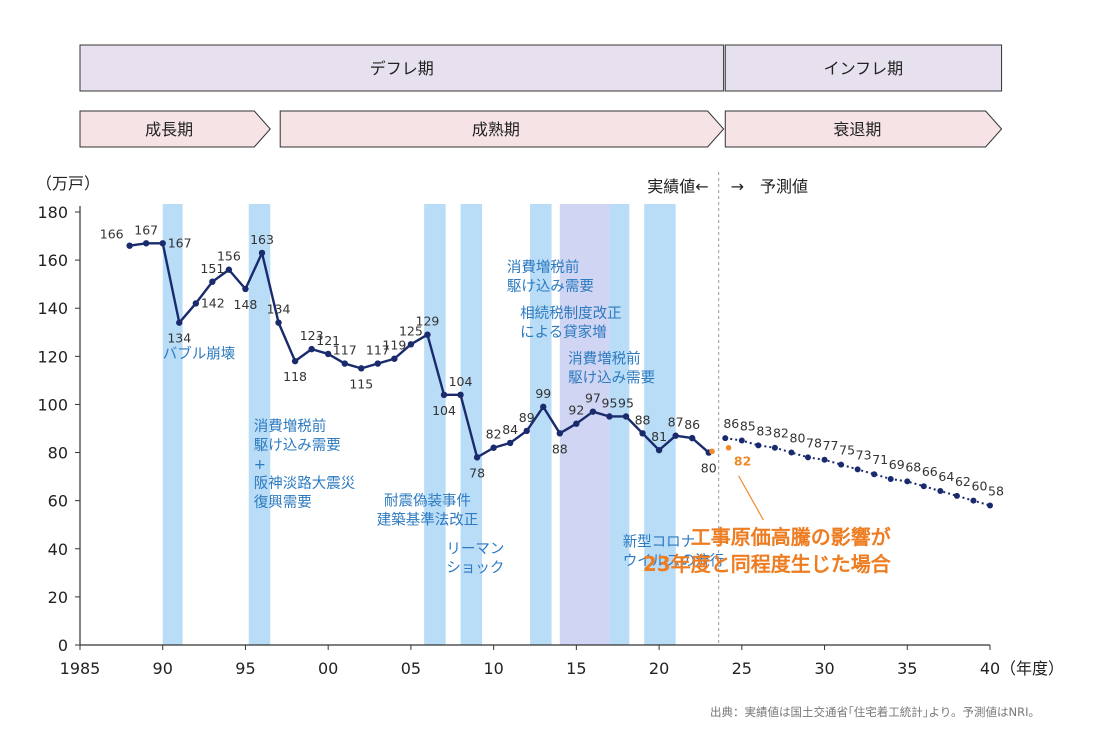 This screenshot has height=732, width=1102. What do you see at coordinates (659, 668) in the screenshot?
I see `x-tick-label: 20` at bounding box center [659, 668].